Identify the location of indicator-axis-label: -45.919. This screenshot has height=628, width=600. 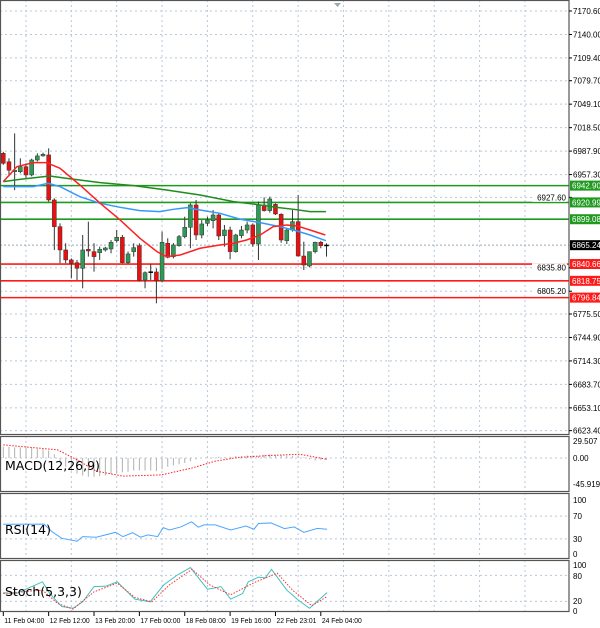
(586, 484).